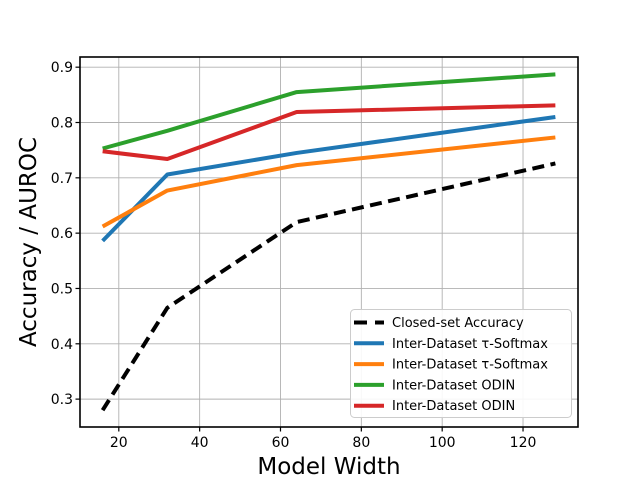 The image size is (640, 480). I want to click on x-tick-label: 40, so click(200, 443).